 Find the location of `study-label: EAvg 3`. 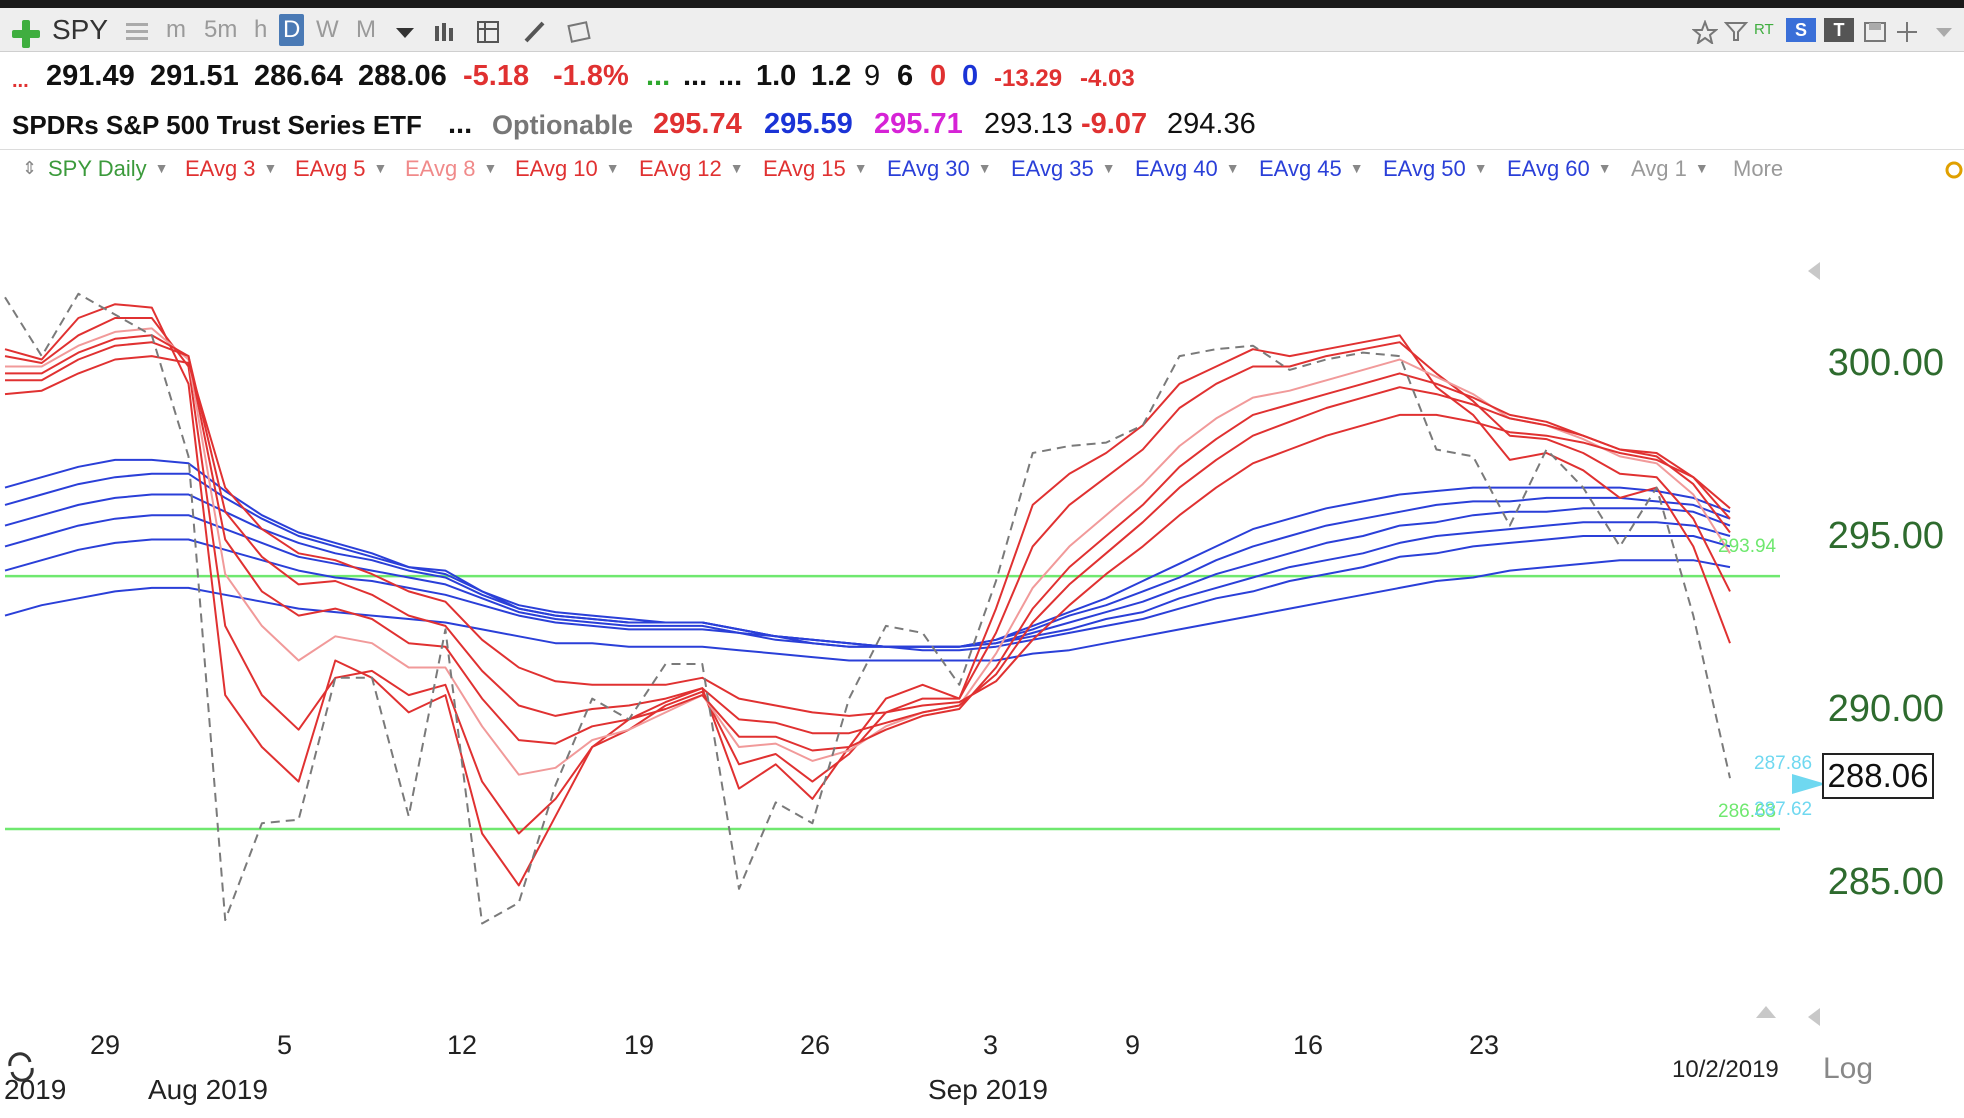

study-label: EAvg 3 is located at coordinates (220, 168).